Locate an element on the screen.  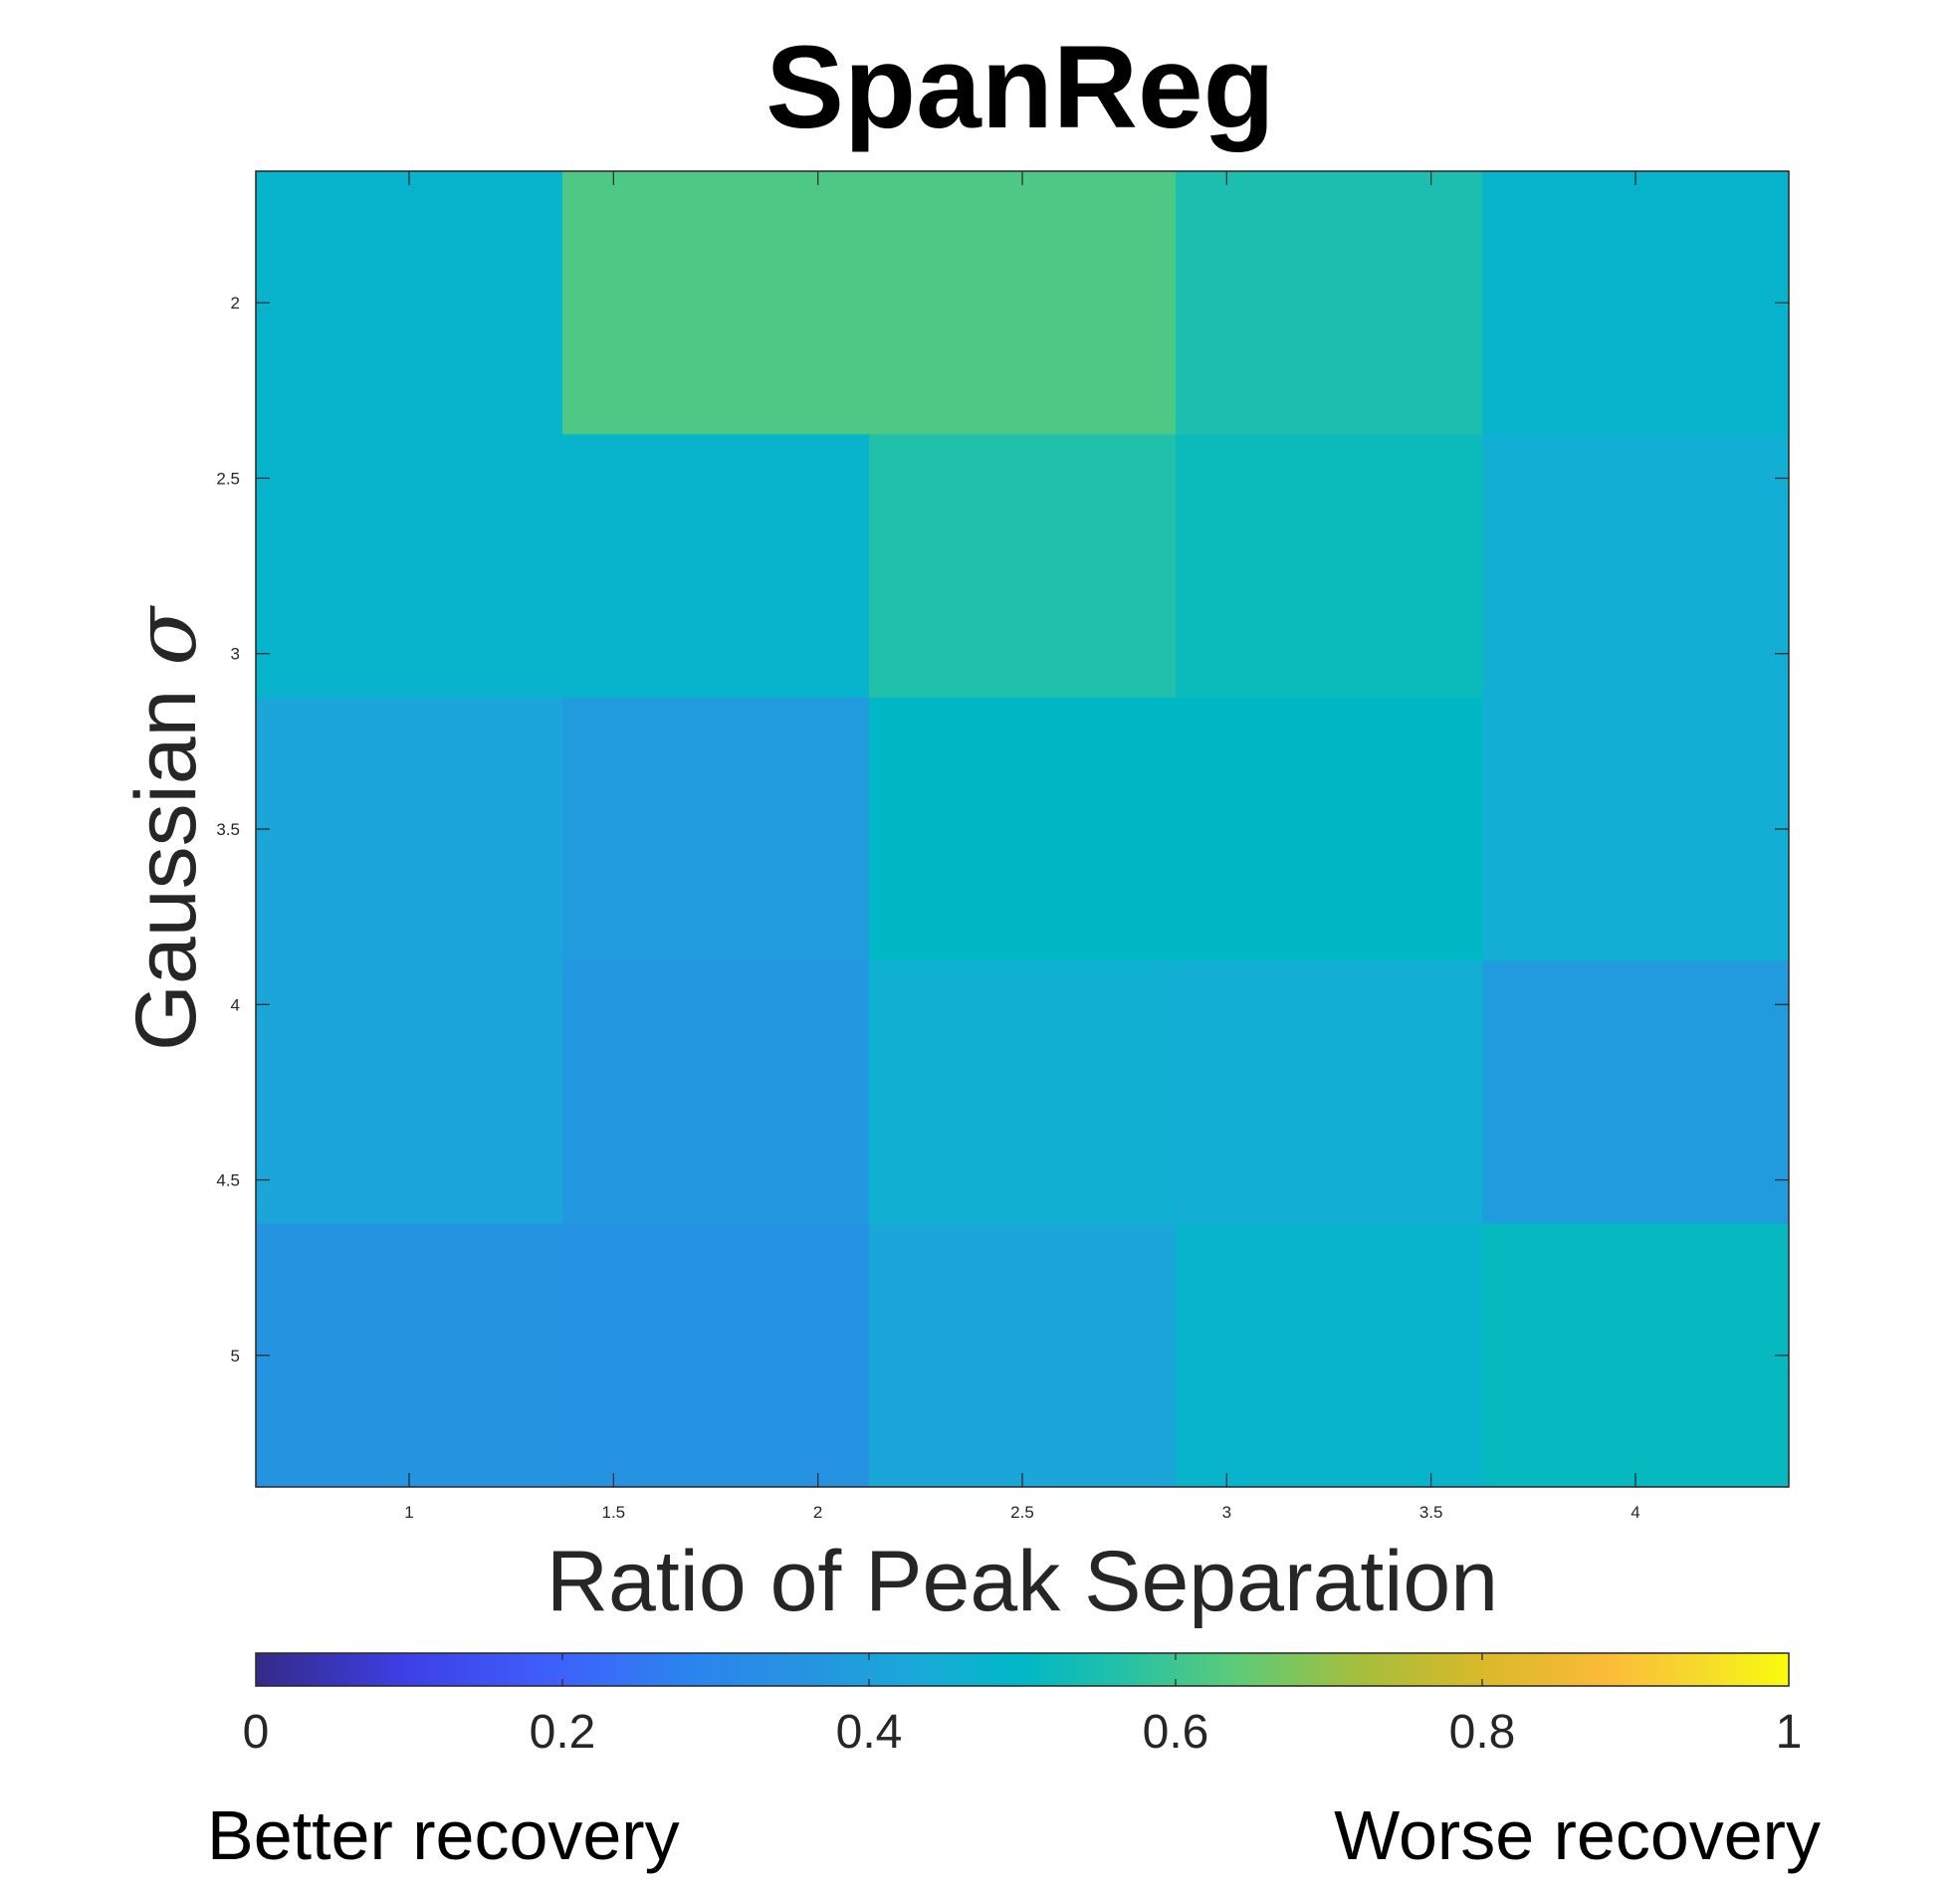
y-tick-label: 4 is located at coordinates (236, 1005).